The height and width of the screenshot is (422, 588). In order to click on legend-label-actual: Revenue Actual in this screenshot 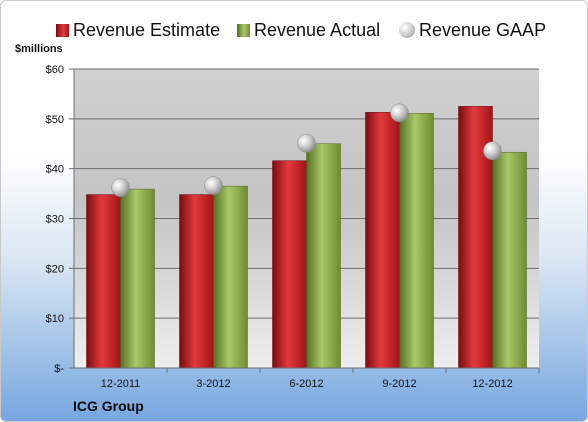, I will do `click(317, 29)`.